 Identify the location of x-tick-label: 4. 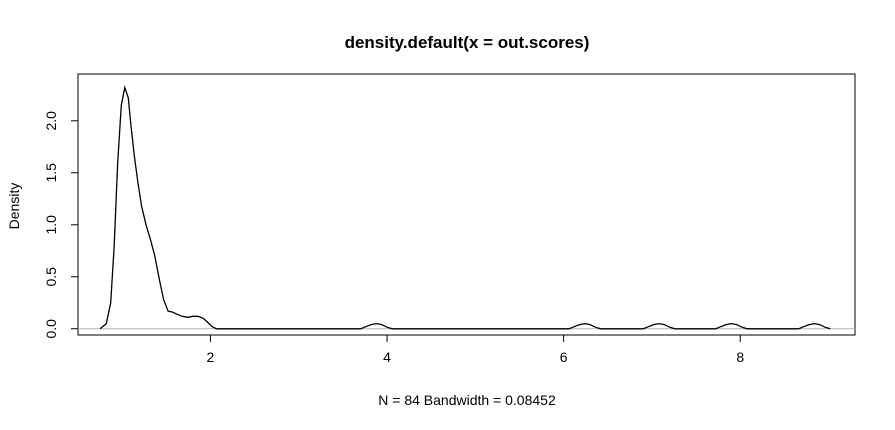
(387, 357).